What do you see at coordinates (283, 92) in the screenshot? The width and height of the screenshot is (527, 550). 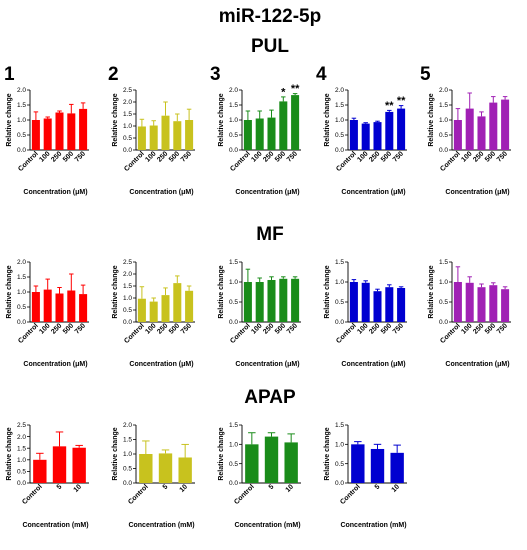 I see `significance-marker: *` at bounding box center [283, 92].